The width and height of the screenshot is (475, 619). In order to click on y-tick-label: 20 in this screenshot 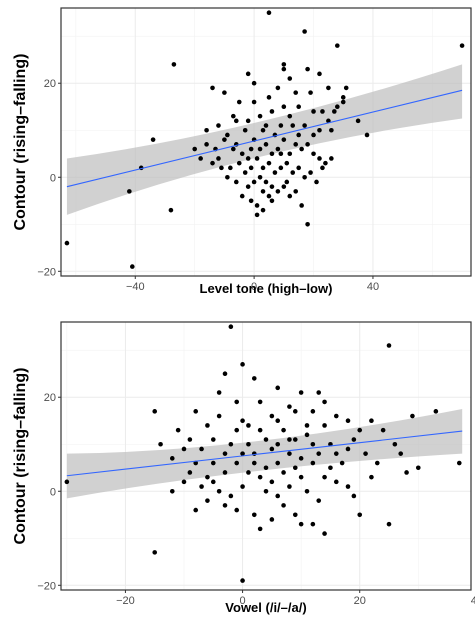, I will do `click(50, 398)`.